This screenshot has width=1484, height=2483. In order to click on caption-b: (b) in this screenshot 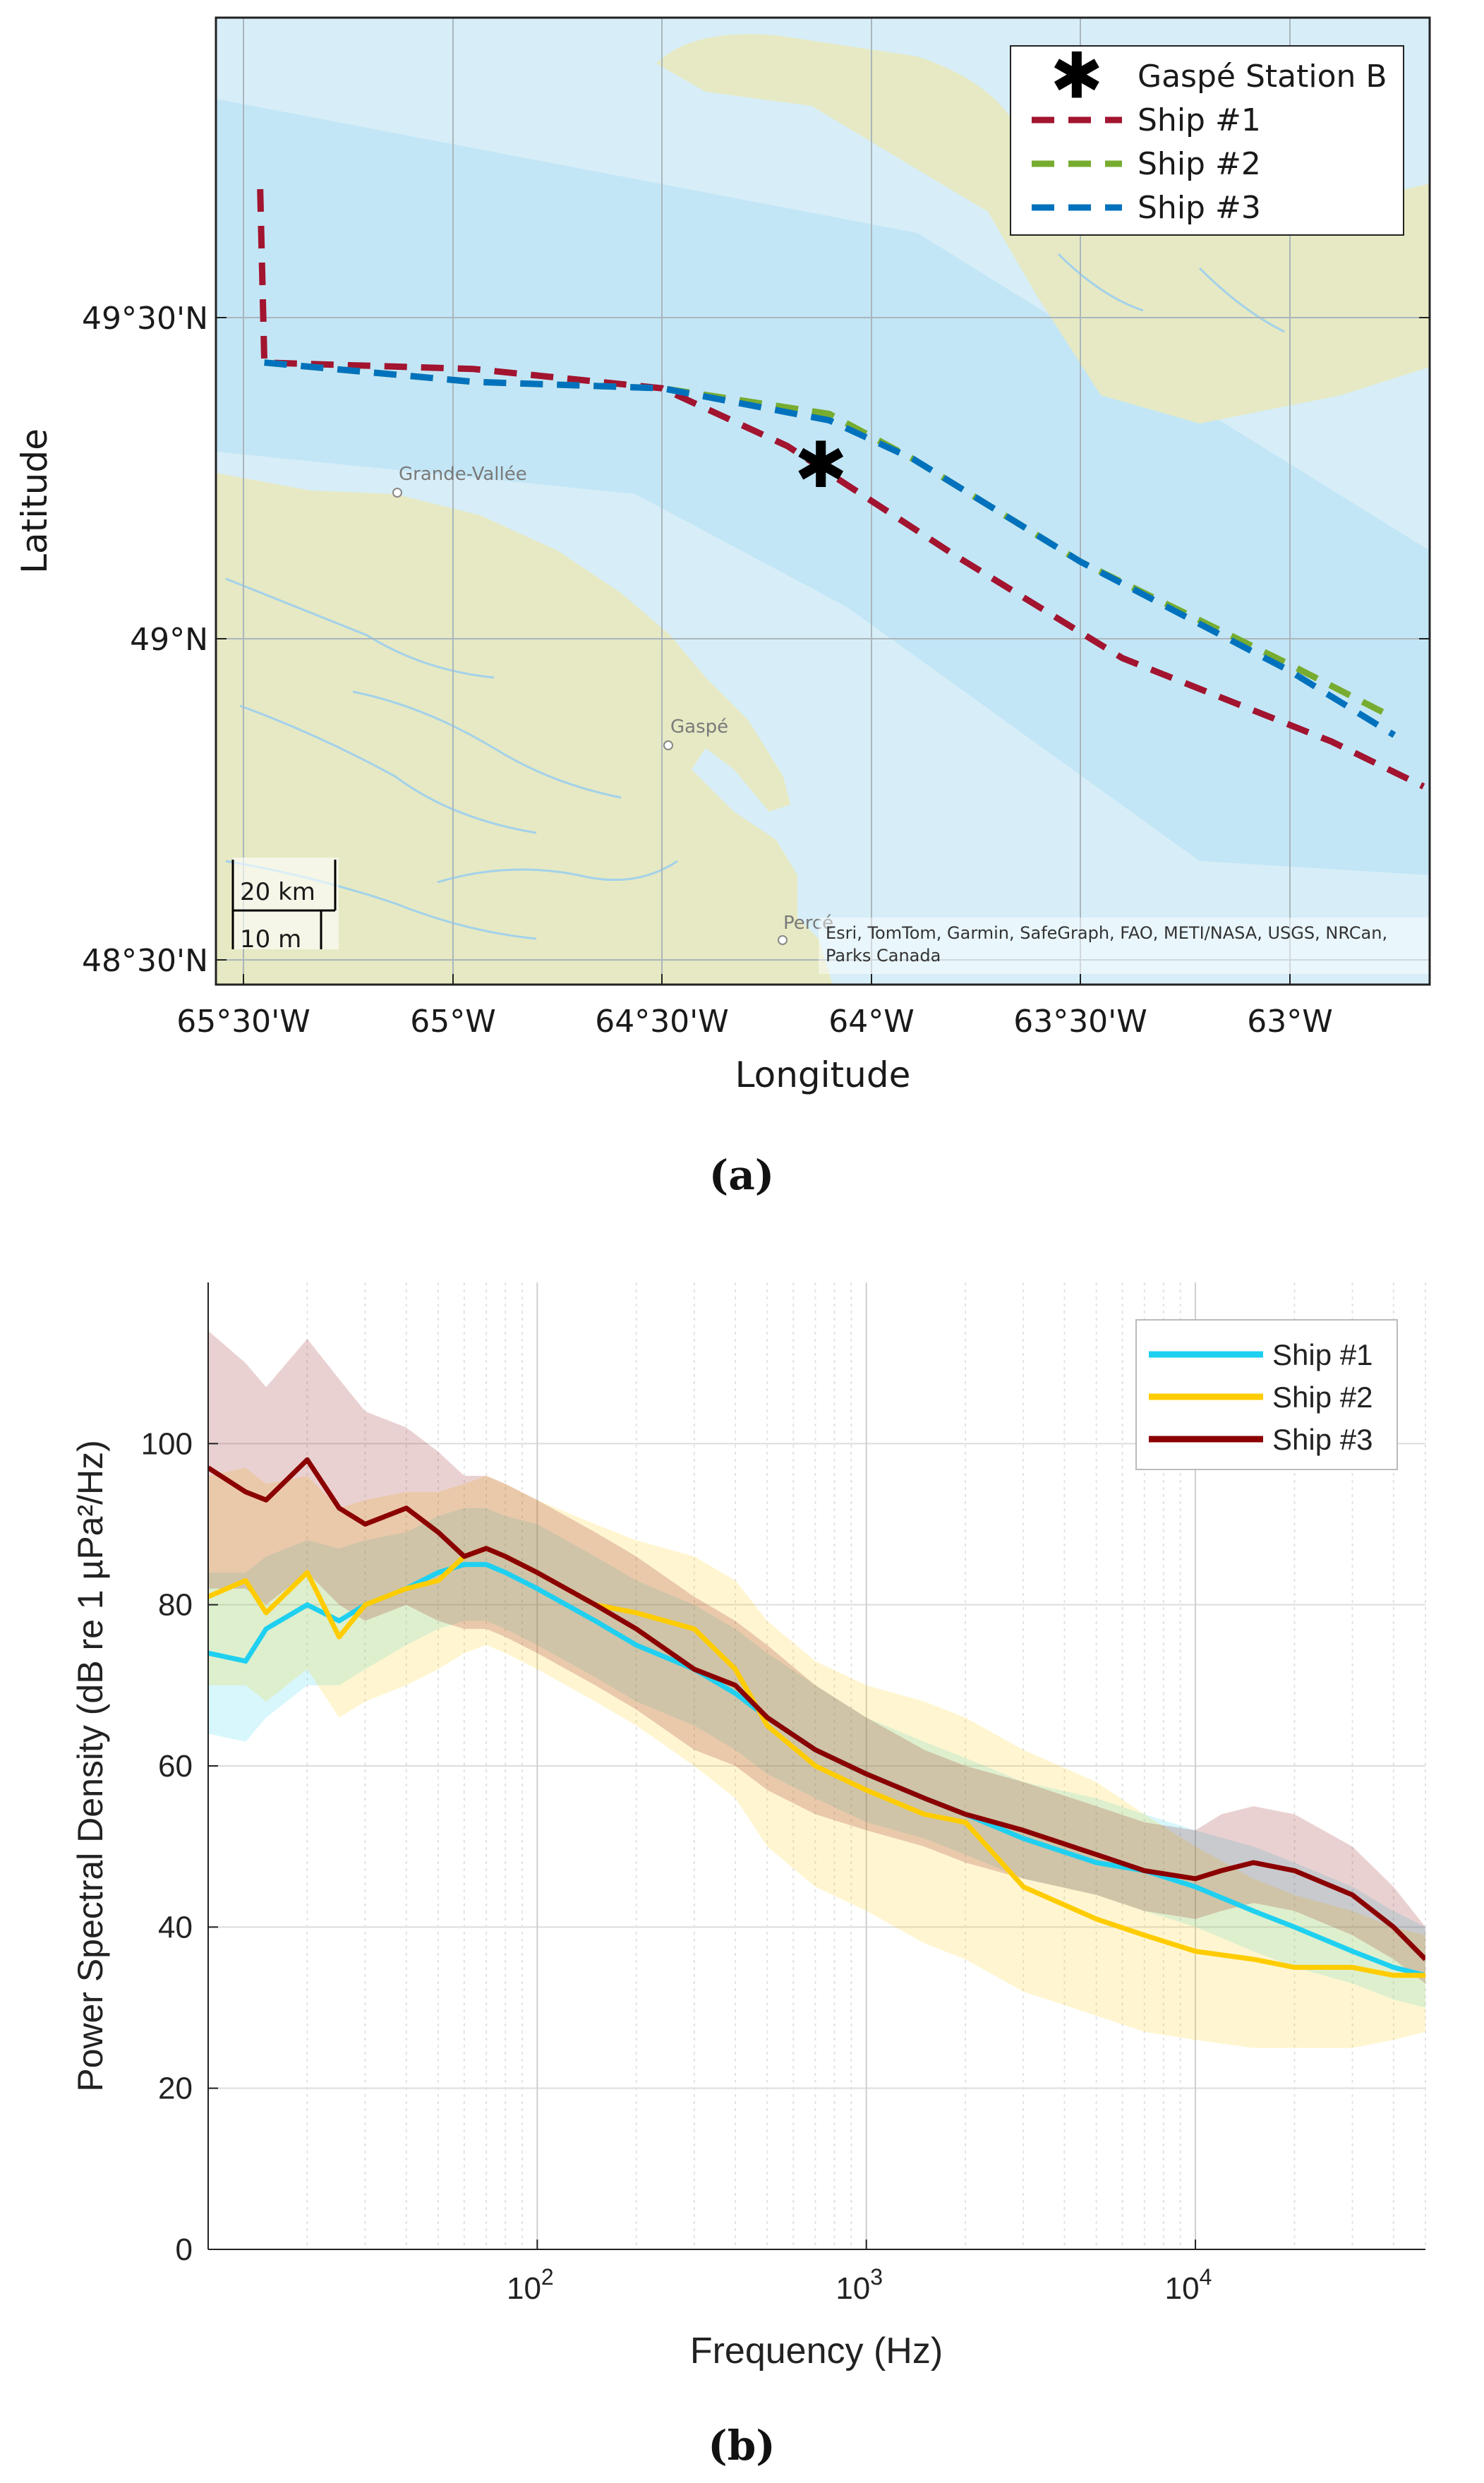, I will do `click(741, 2446)`.